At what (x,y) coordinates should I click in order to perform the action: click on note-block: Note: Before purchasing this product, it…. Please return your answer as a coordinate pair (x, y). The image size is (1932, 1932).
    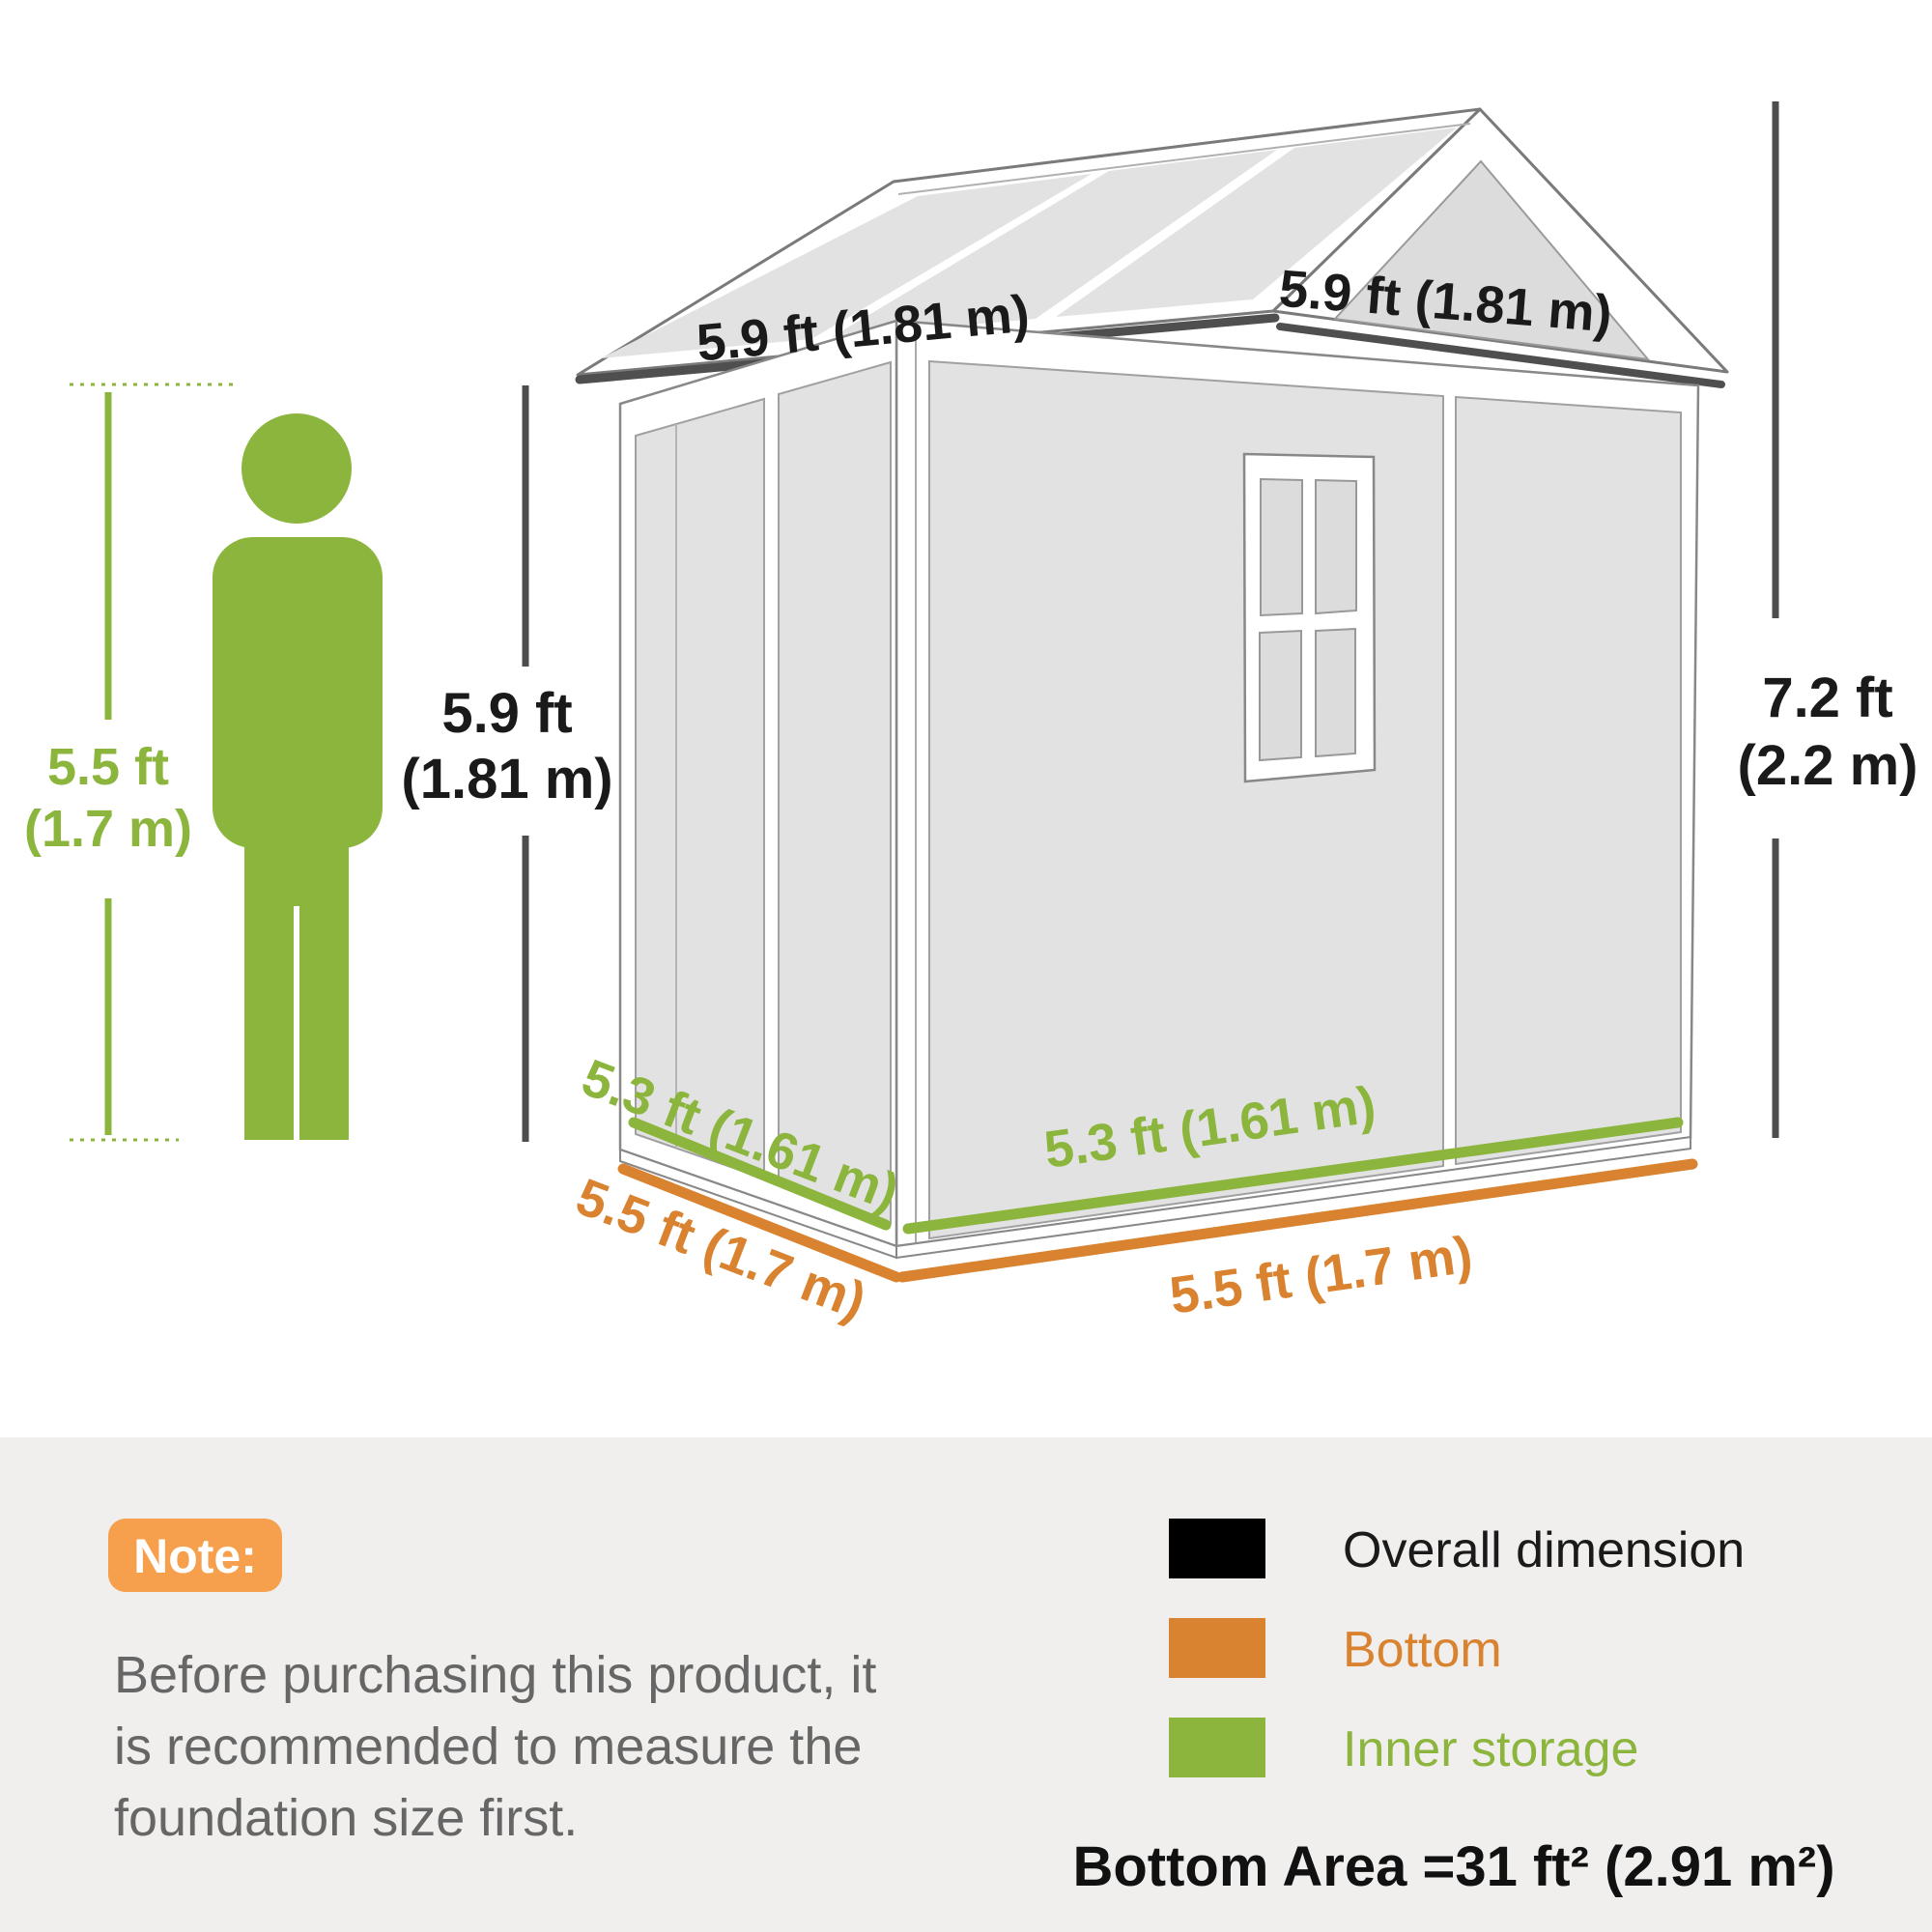
    Looking at the image, I should click on (492, 1683).